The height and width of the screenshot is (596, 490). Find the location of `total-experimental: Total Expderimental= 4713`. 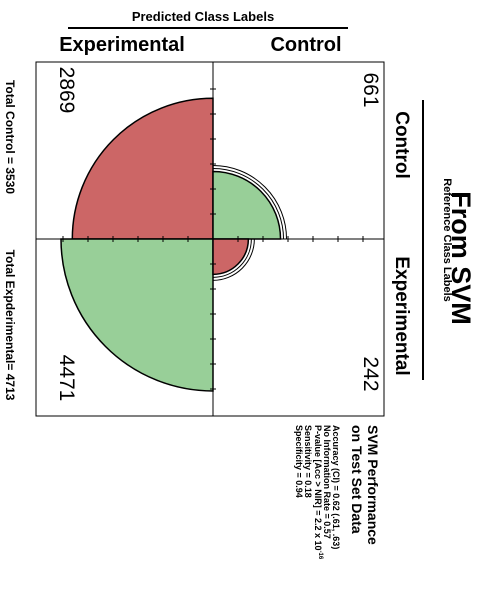

total-experimental: Total Expderimental= 4713 is located at coordinates (10, 325).